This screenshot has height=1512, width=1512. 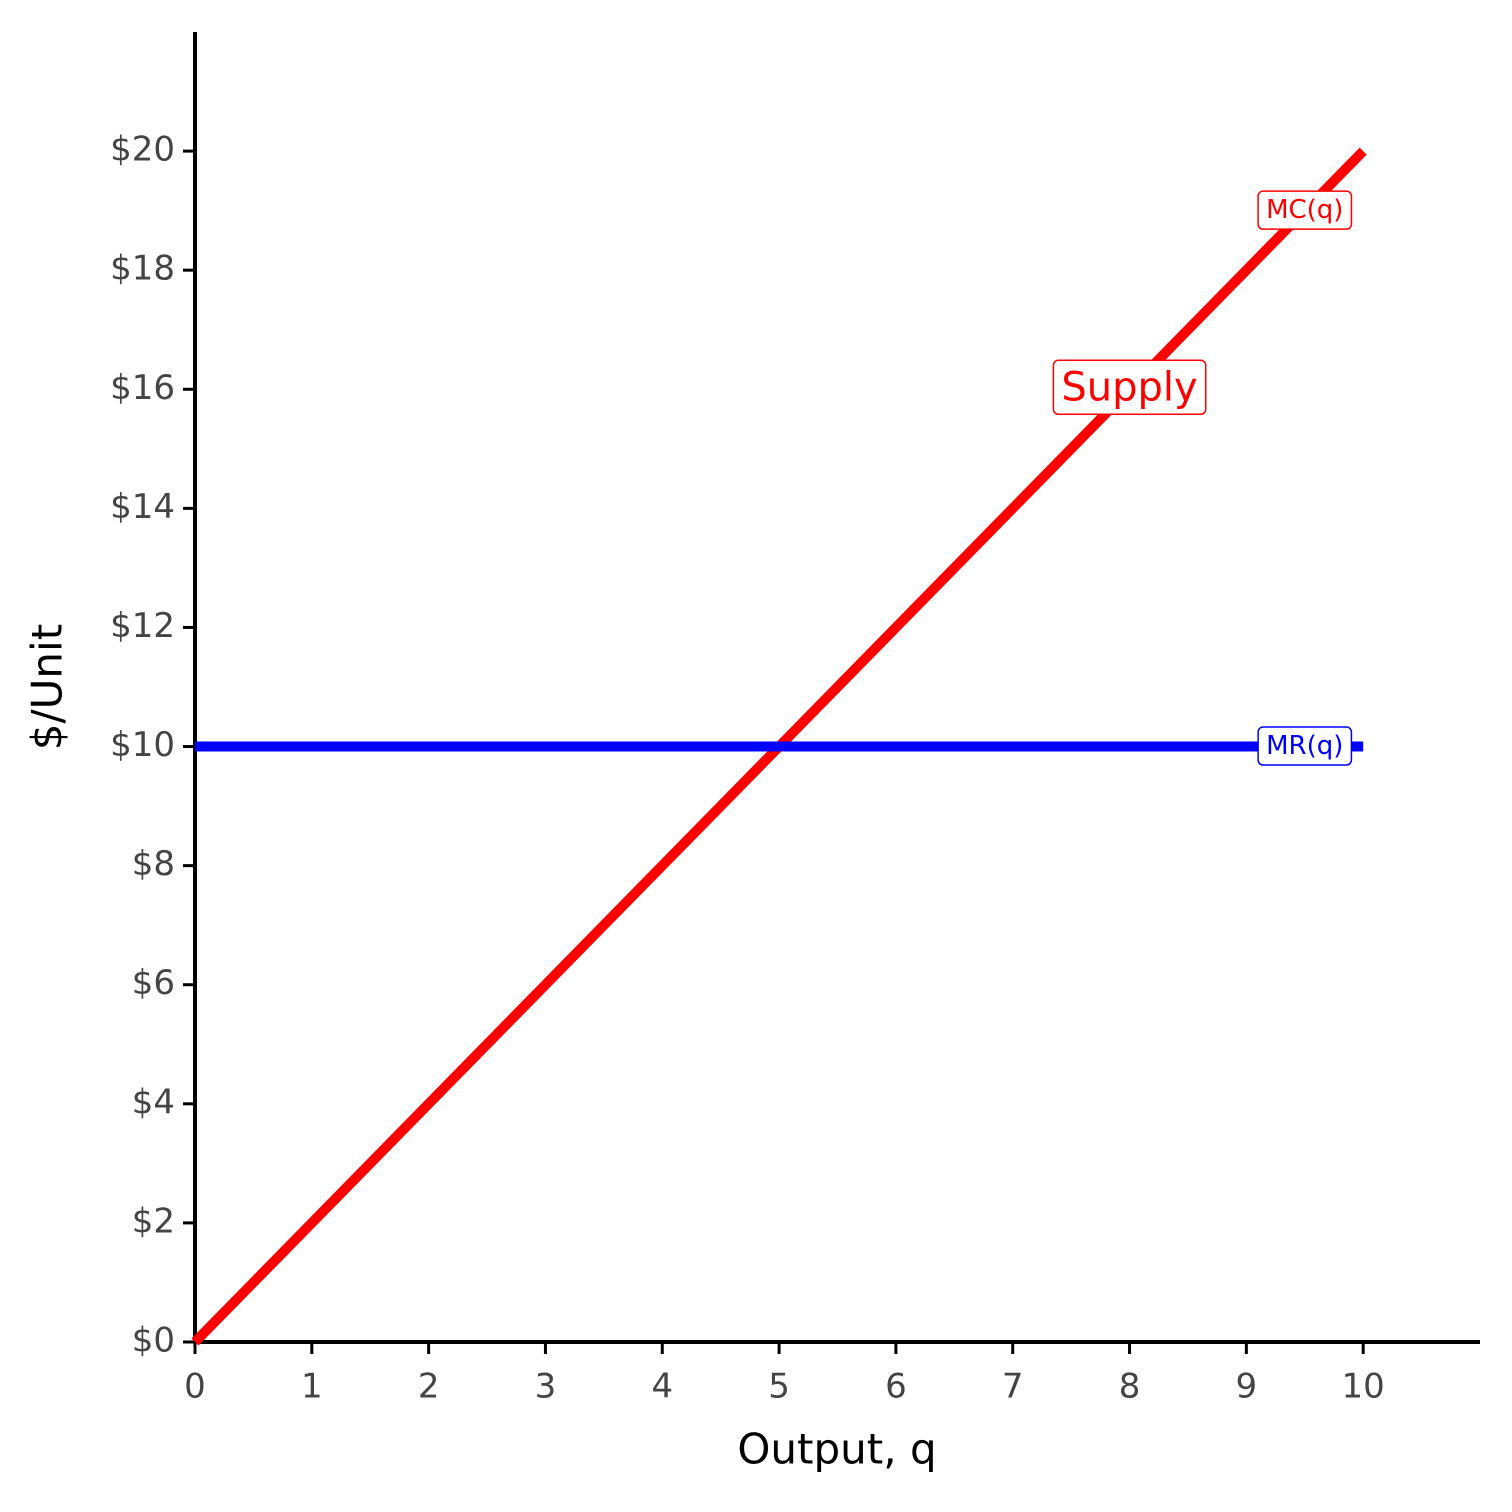 I want to click on annotation-text: Supply, so click(x=1129, y=387).